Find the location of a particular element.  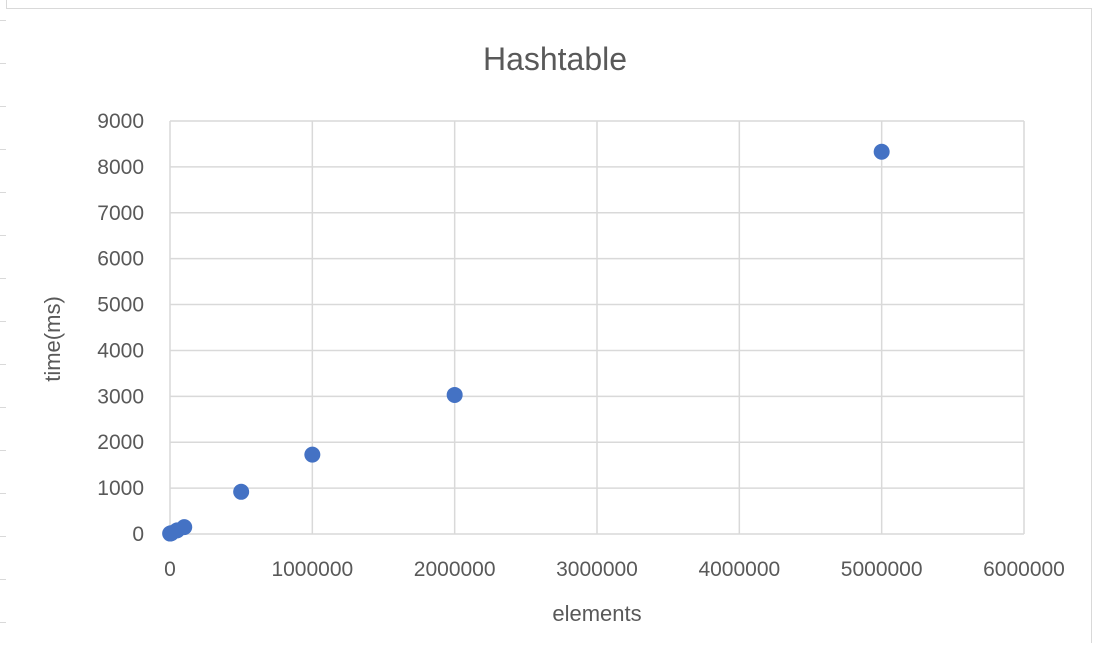

x-tick-label: 6000000 is located at coordinates (1024, 569).